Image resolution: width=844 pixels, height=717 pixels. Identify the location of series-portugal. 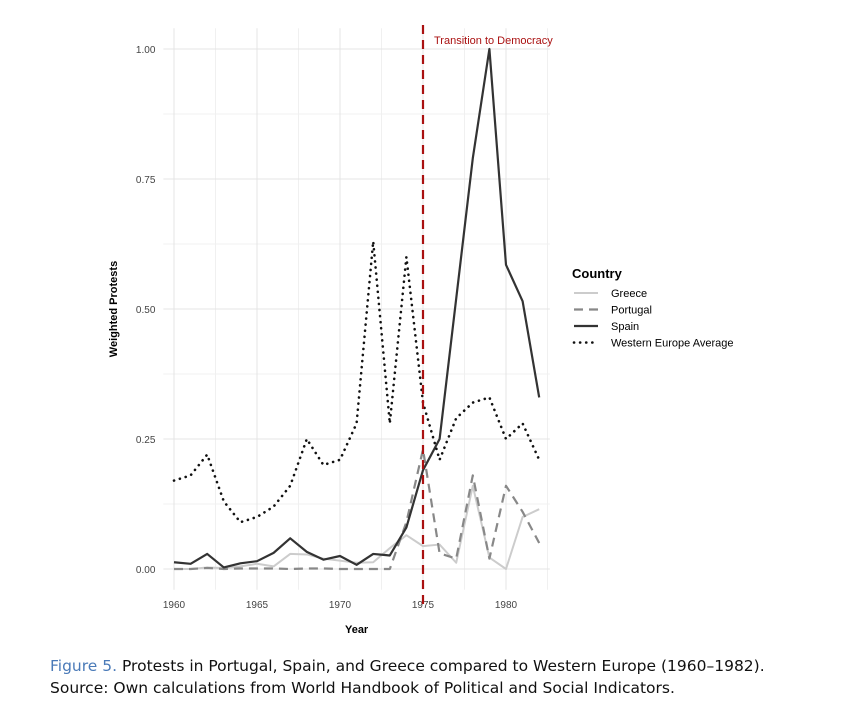
(357, 509).